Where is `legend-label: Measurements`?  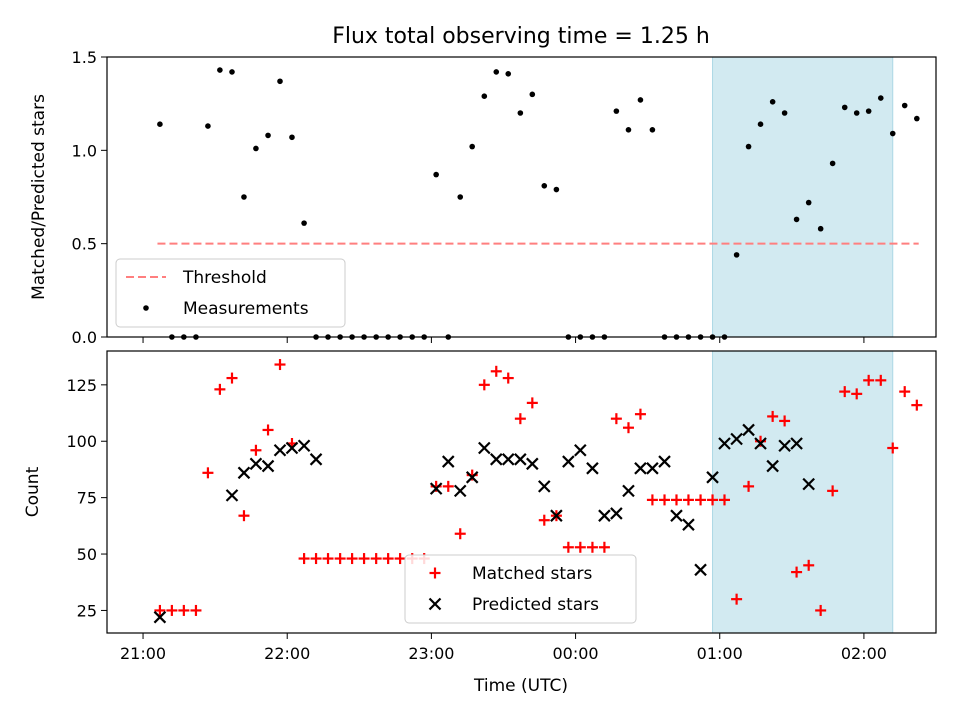 legend-label: Measurements is located at coordinates (246, 309).